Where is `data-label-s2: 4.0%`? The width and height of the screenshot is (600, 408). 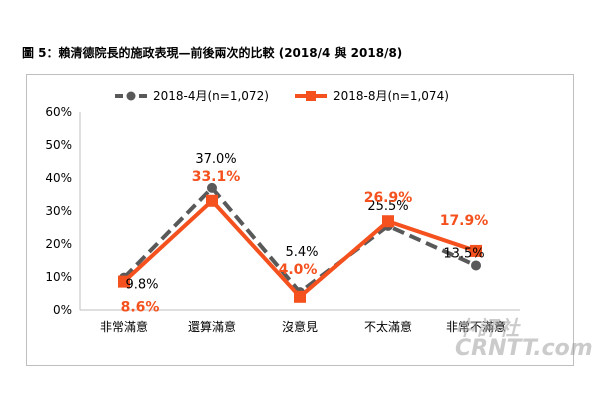
data-label-s2: 4.0% is located at coordinates (298, 270).